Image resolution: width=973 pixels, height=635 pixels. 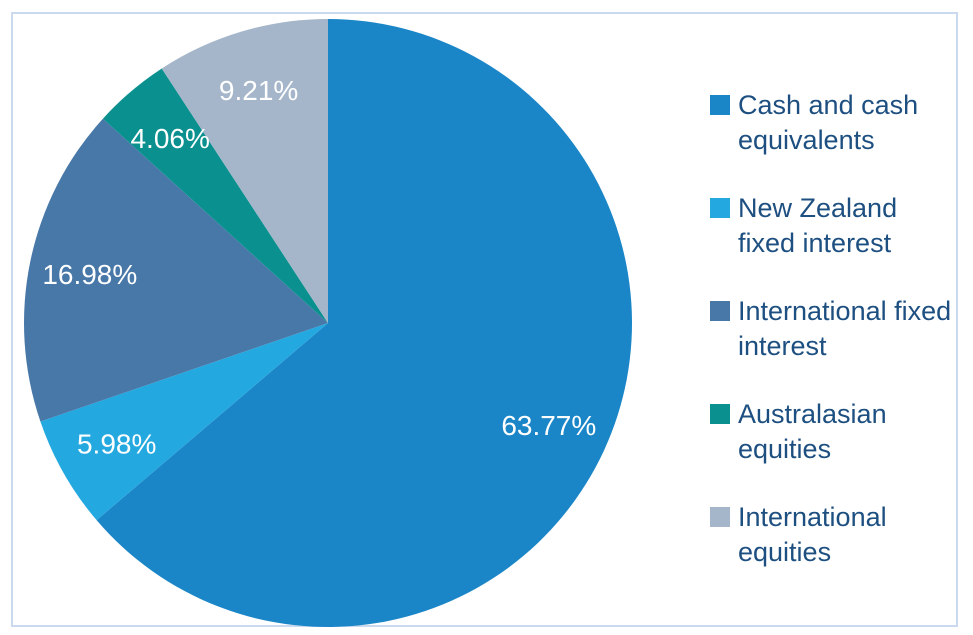 What do you see at coordinates (812, 534) in the screenshot?
I see `legend-label: International equities` at bounding box center [812, 534].